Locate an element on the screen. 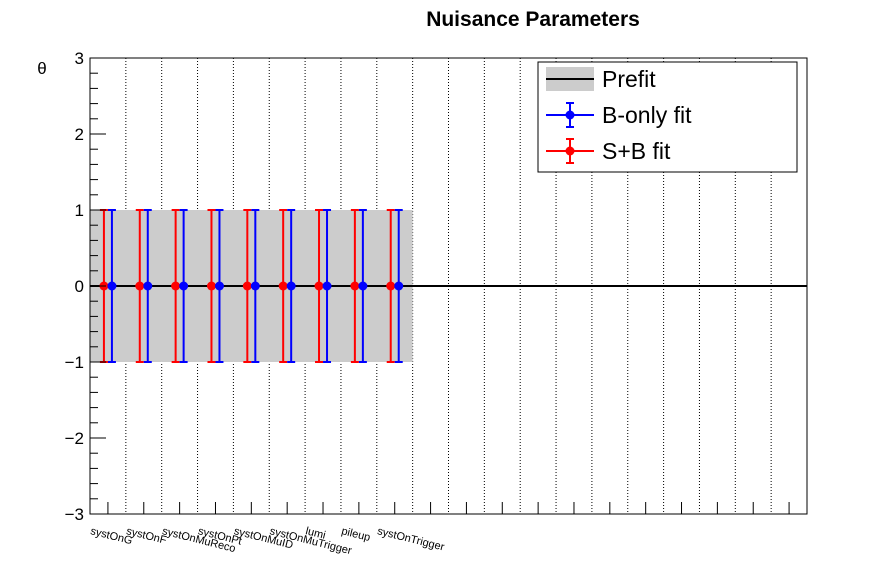  legend: Prefit B-only fit S+B fit is located at coordinates (667, 117).